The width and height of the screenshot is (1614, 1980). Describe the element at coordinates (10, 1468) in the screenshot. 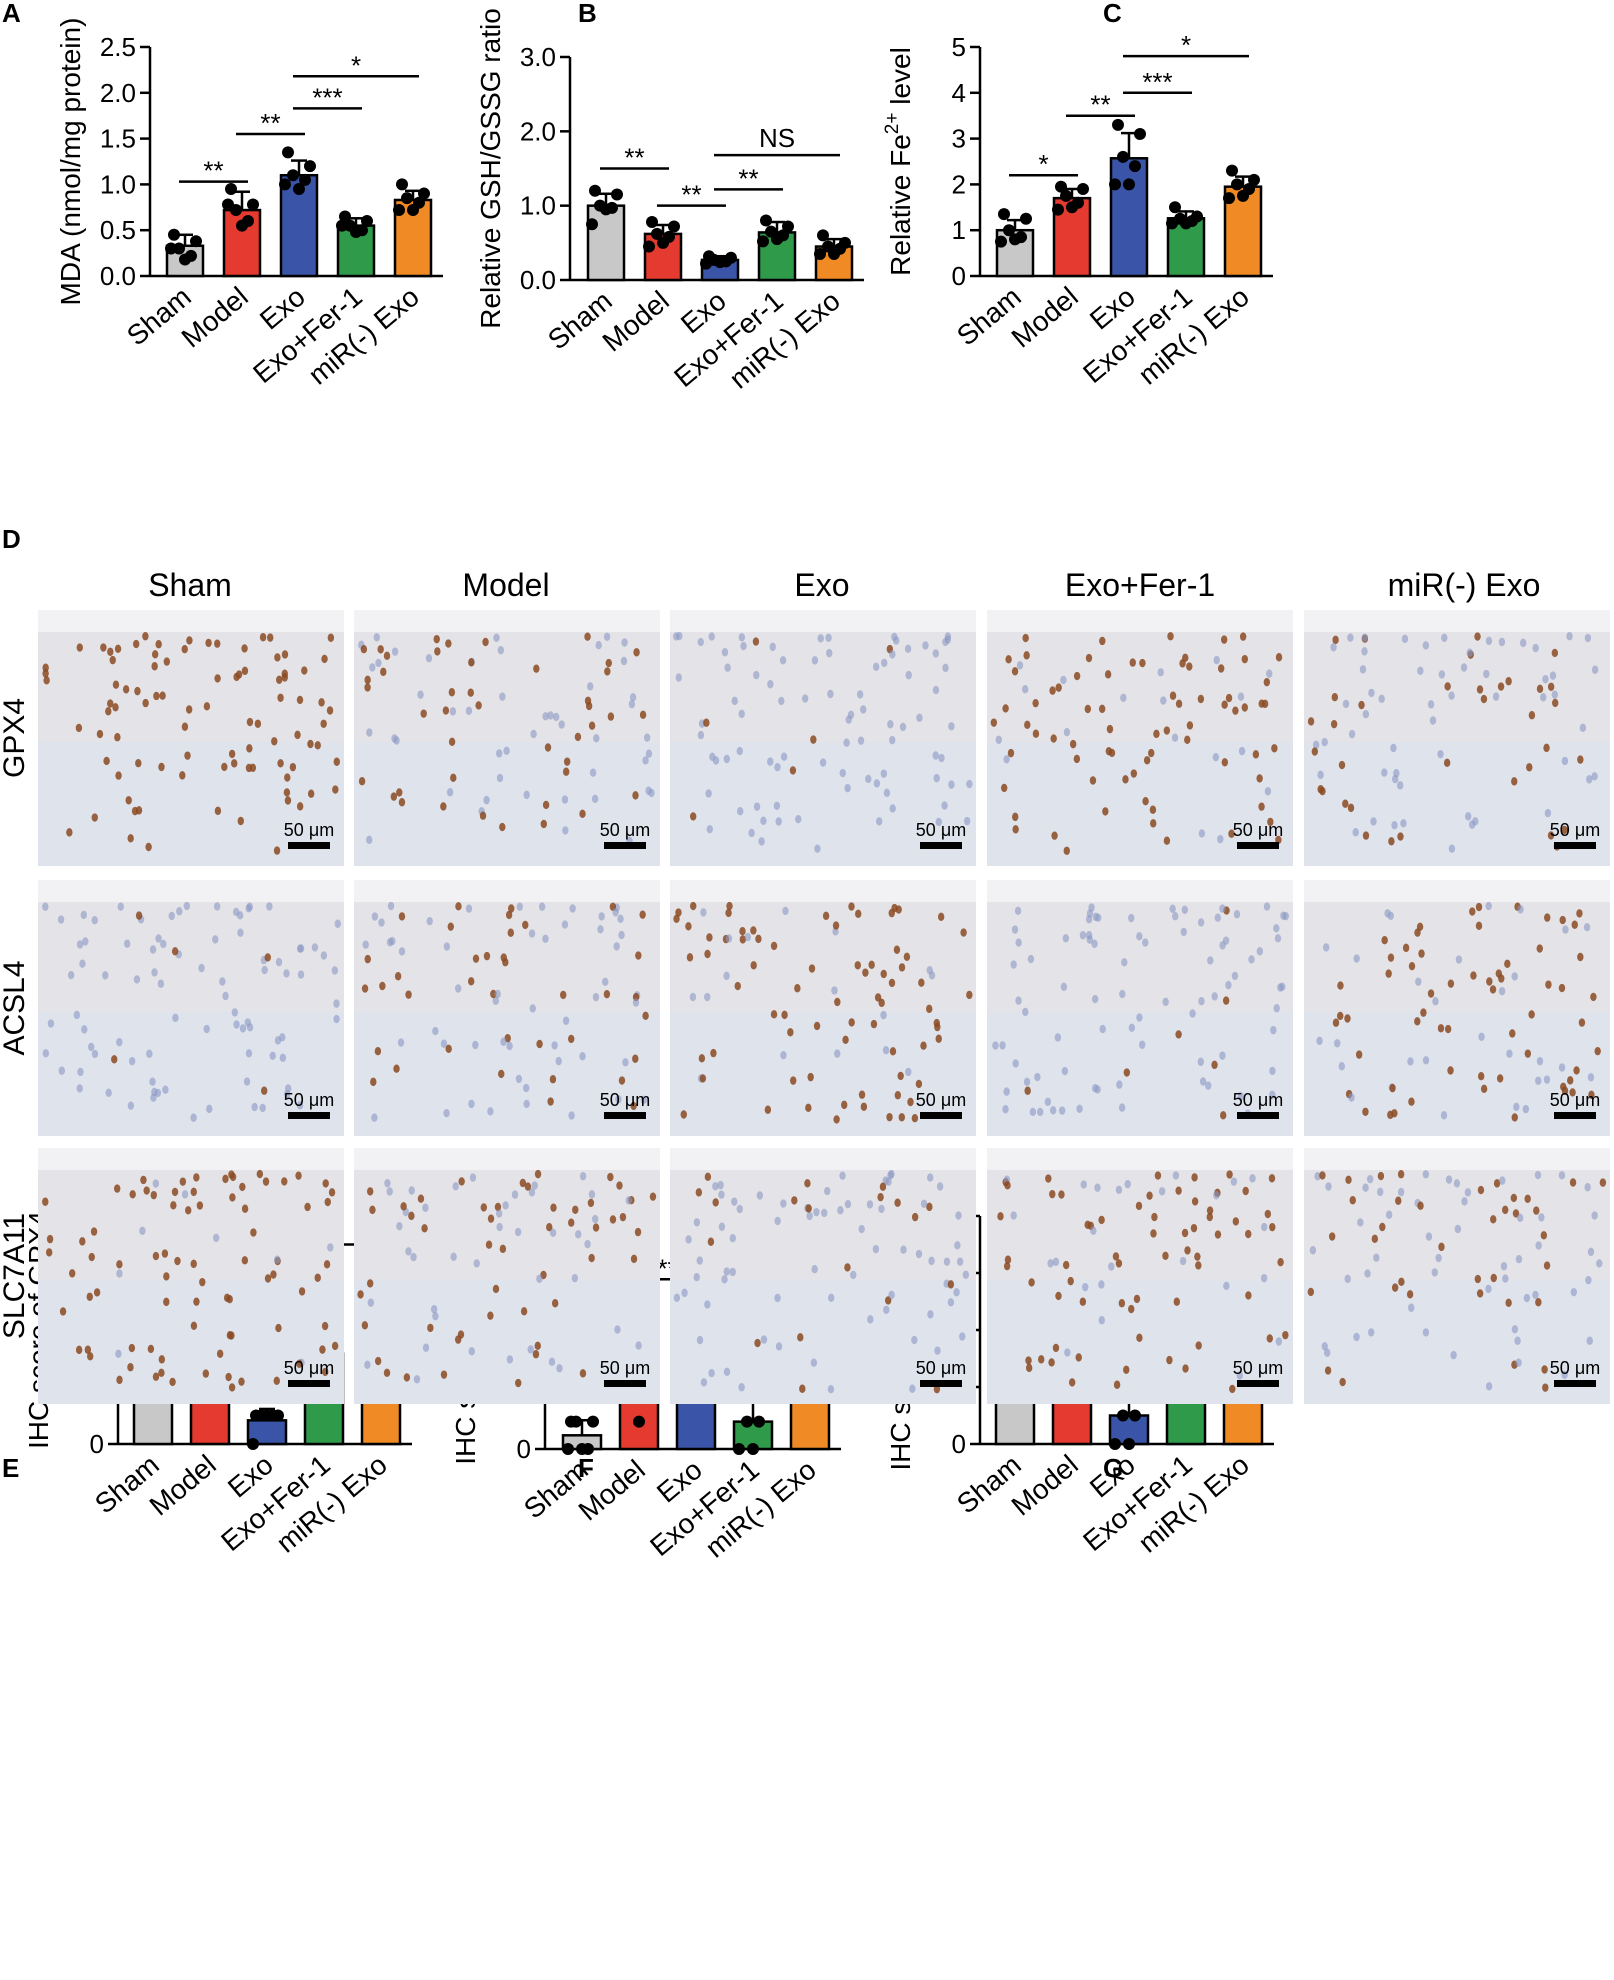

I see `panel-letter-e: E` at that location.